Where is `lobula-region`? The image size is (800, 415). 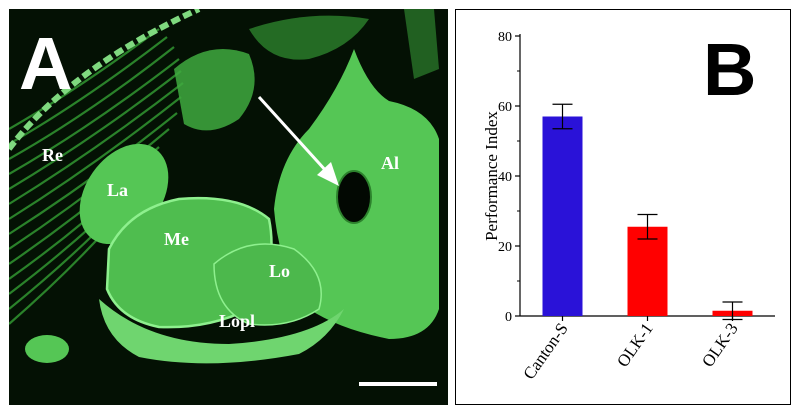
lobula-region is located at coordinates (267, 284).